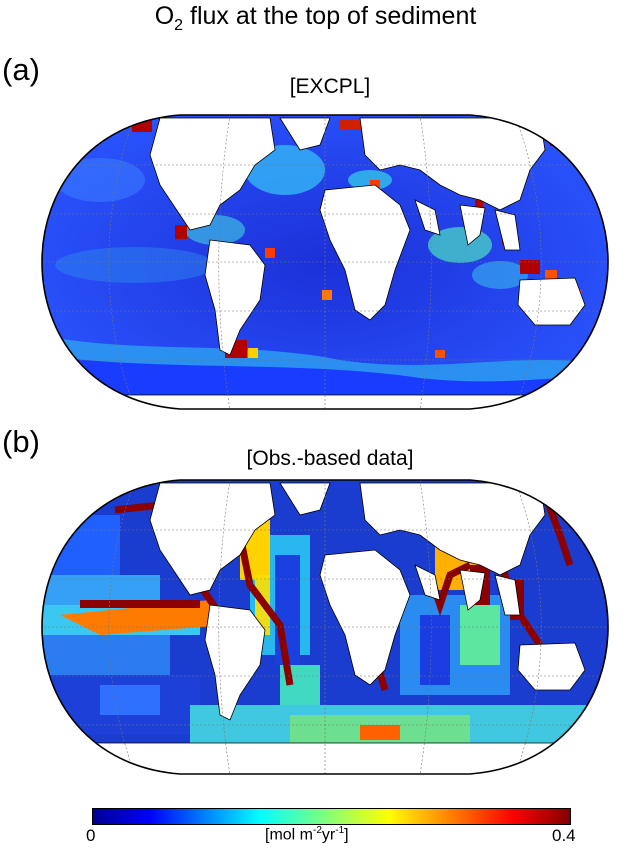 Image resolution: width=631 pixels, height=850 pixels. What do you see at coordinates (91, 835) in the screenshot?
I see `colorbar-min-label: 0` at bounding box center [91, 835].